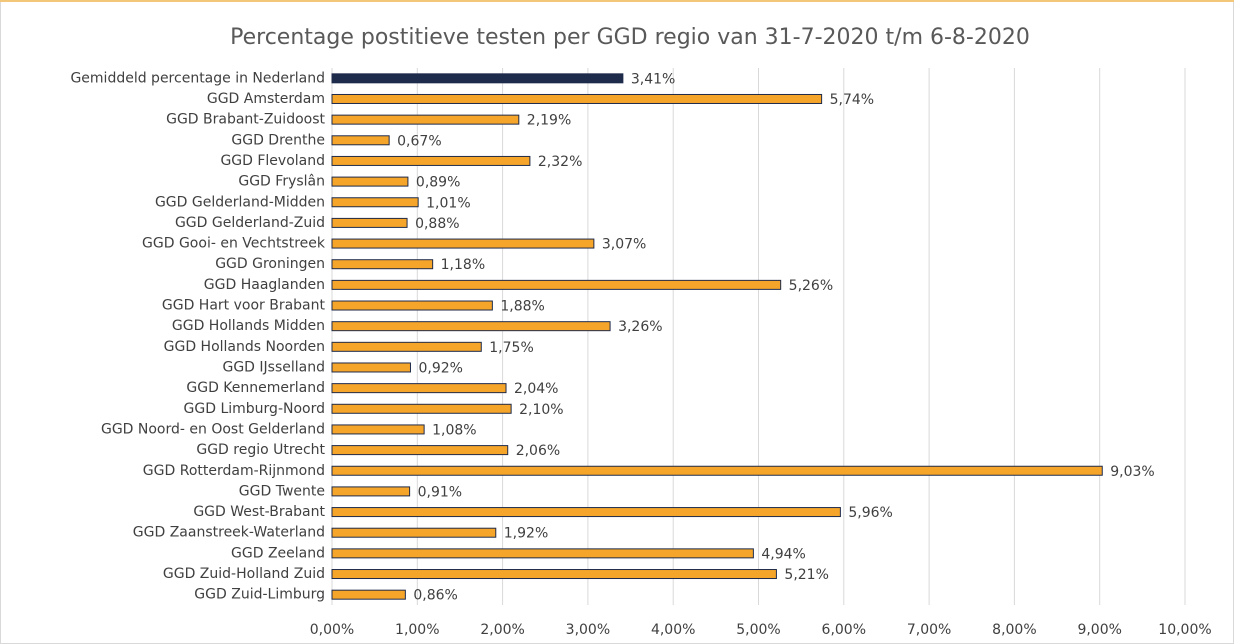 Image resolution: width=1234 pixels, height=644 pixels. Describe the element at coordinates (536, 389) in the screenshot. I see `data-label: 2,04%` at that location.